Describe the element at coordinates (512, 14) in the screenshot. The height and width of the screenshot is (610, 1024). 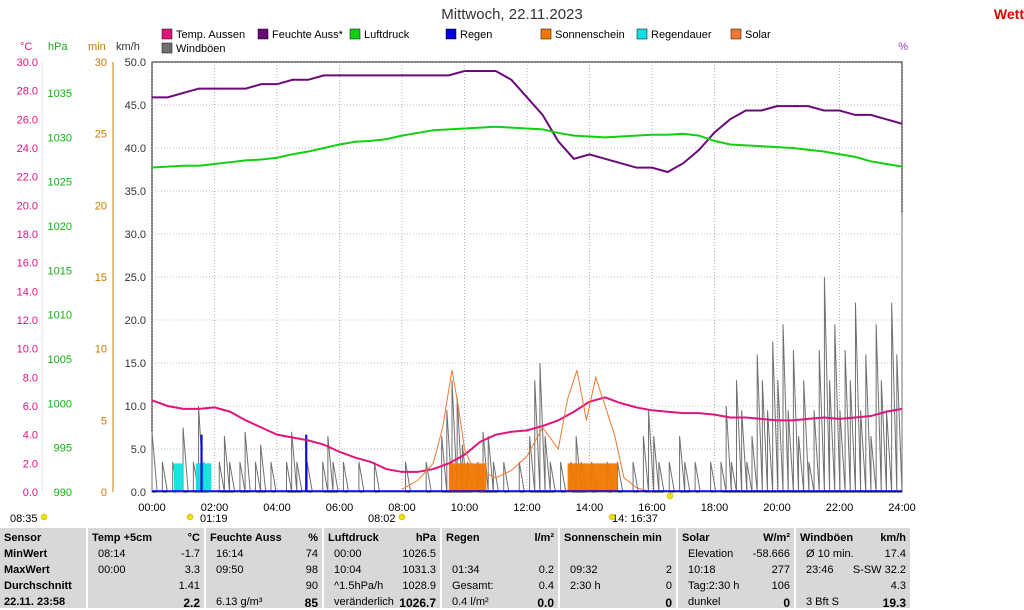
I see `chart-title: Mittwoch, 22.11.2023` at that location.